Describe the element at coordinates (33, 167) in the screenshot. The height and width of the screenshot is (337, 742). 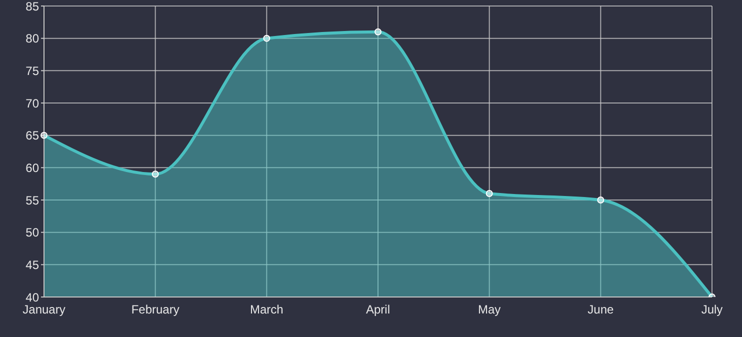
I see `y-tick-label: 60` at that location.